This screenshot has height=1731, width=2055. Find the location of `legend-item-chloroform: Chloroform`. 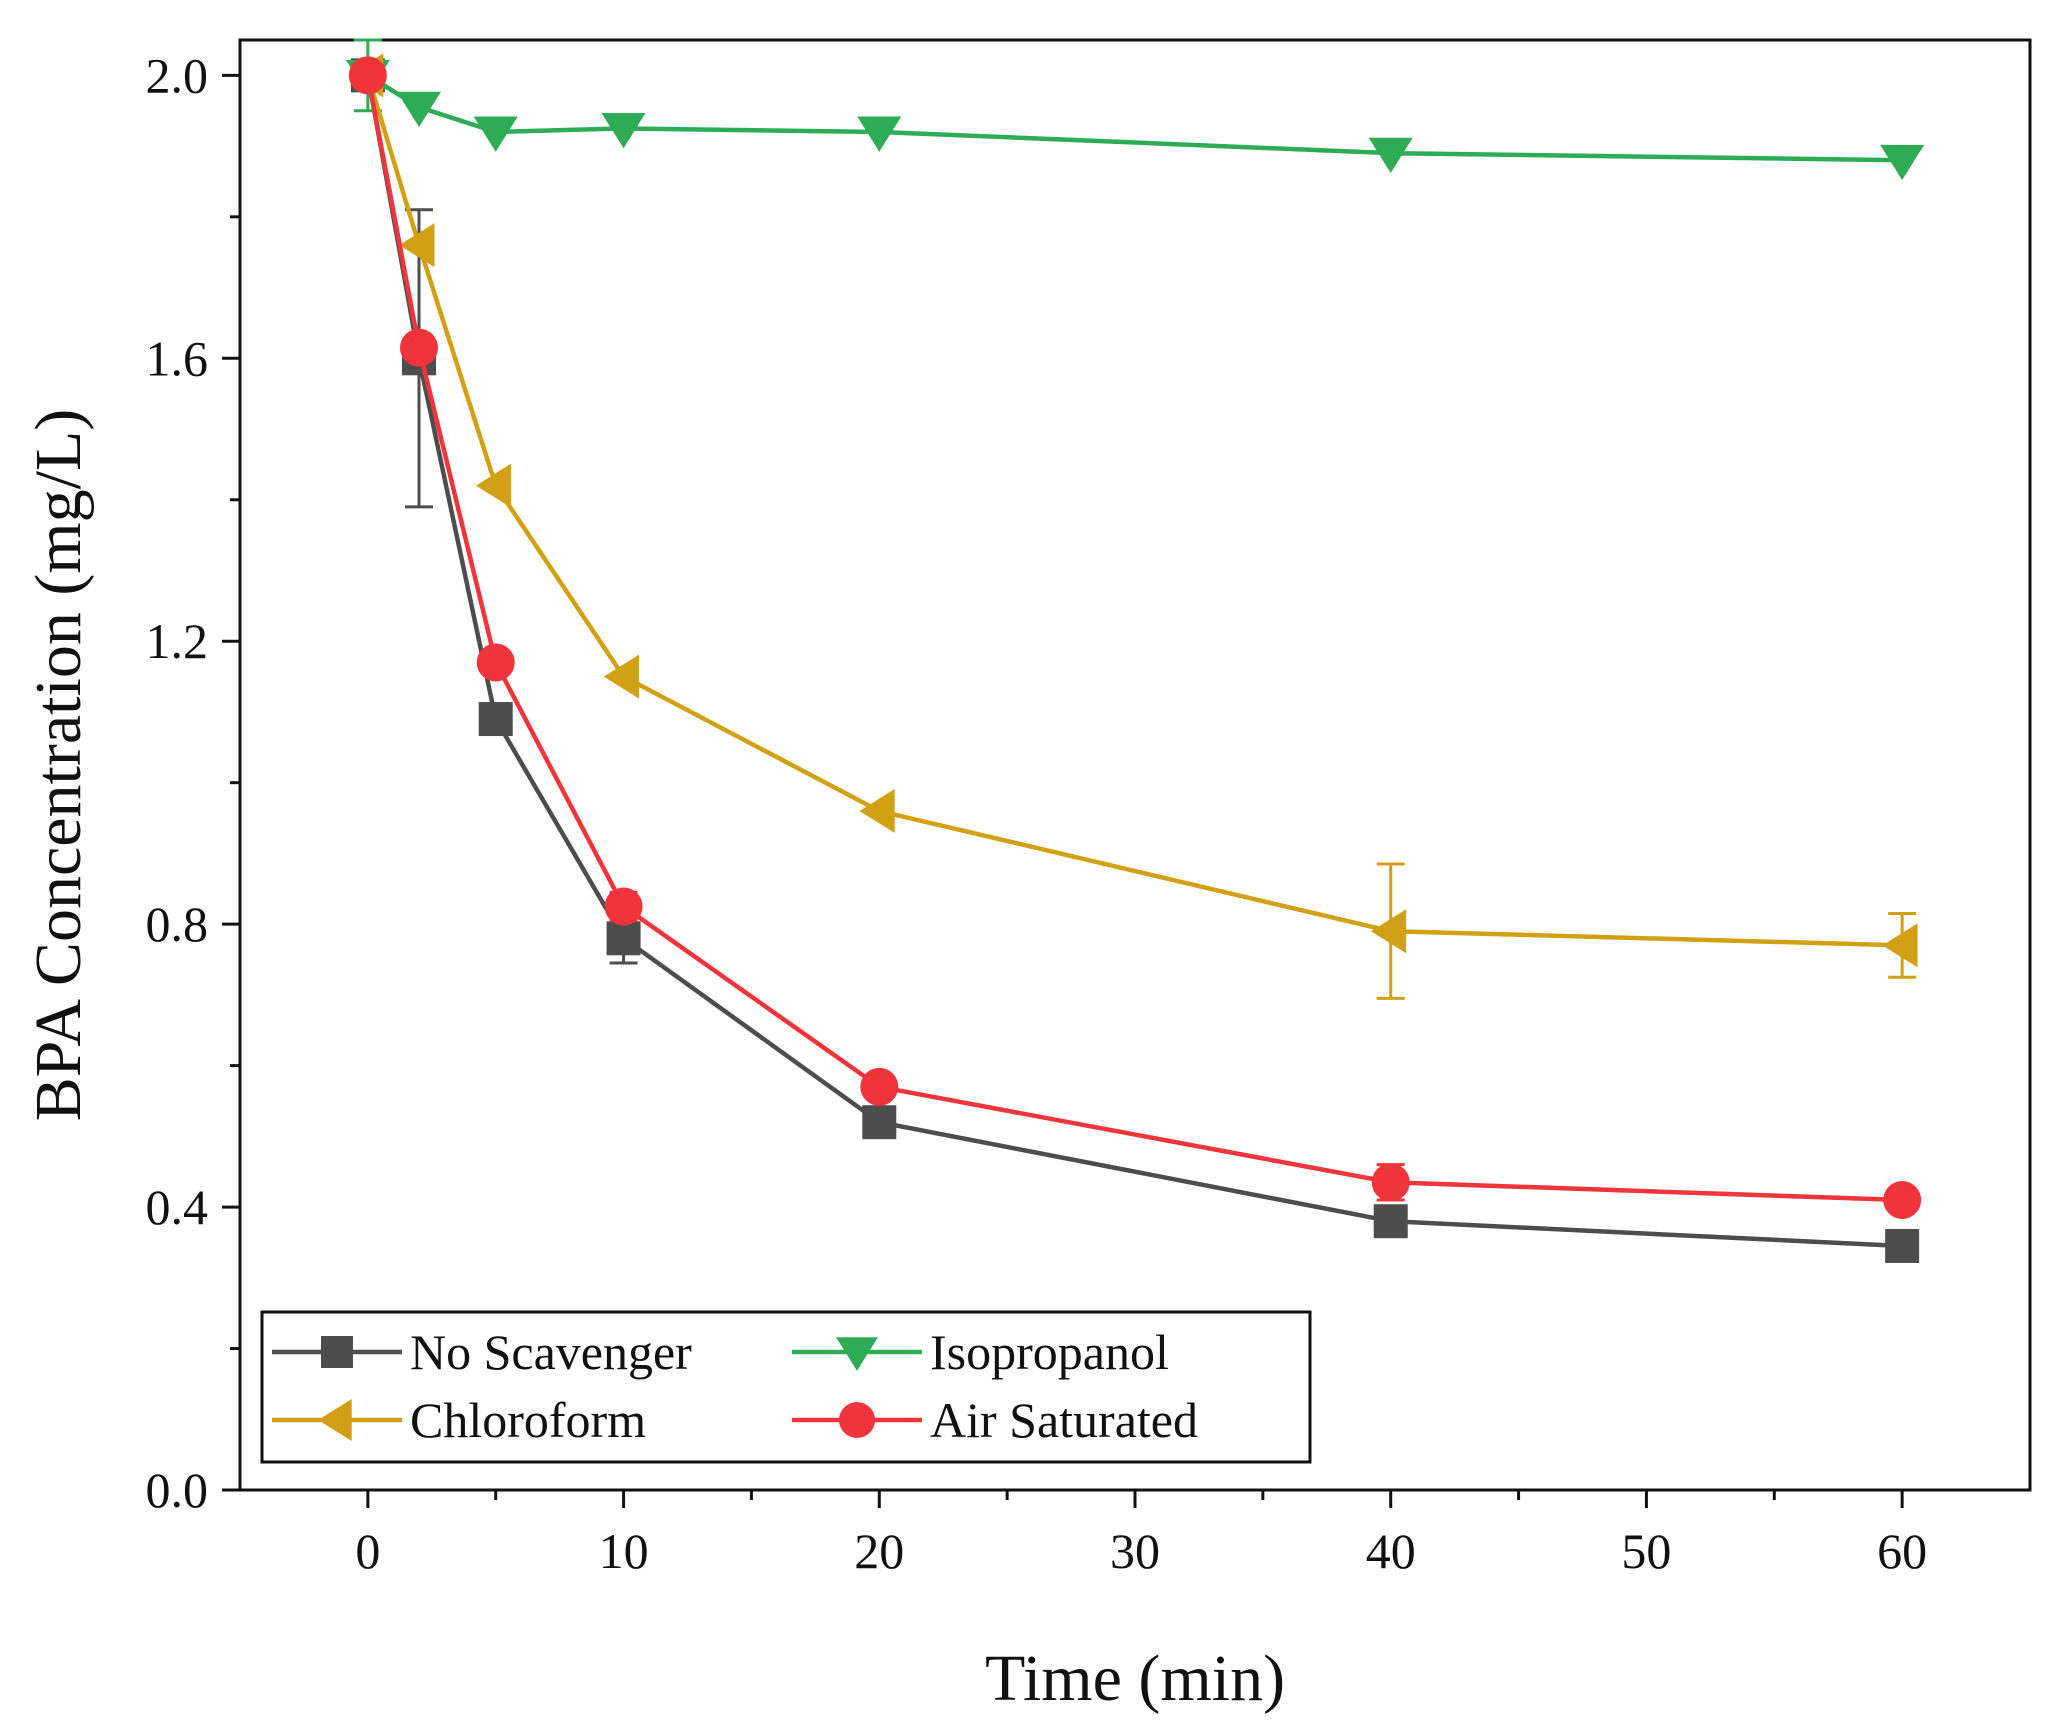

legend-item-chloroform: Chloroform is located at coordinates (459, 1420).